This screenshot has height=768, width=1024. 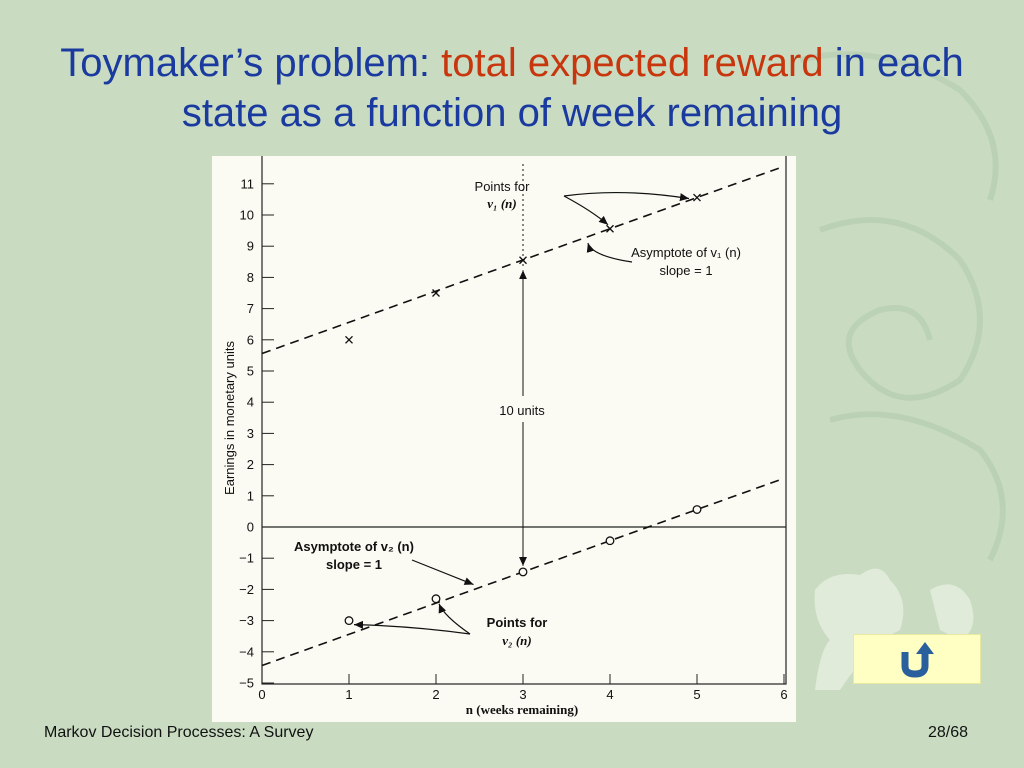 I want to click on y-tick-label: −2, so click(x=246, y=589).